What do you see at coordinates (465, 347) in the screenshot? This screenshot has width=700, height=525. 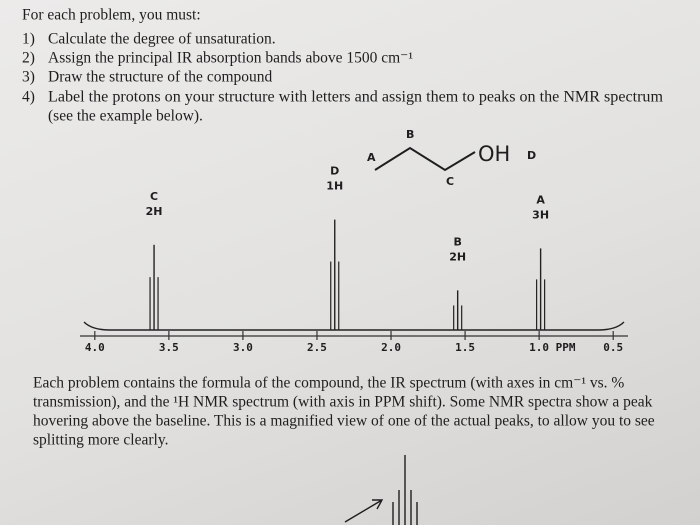 I see `x-tick-label: 1.5` at bounding box center [465, 347].